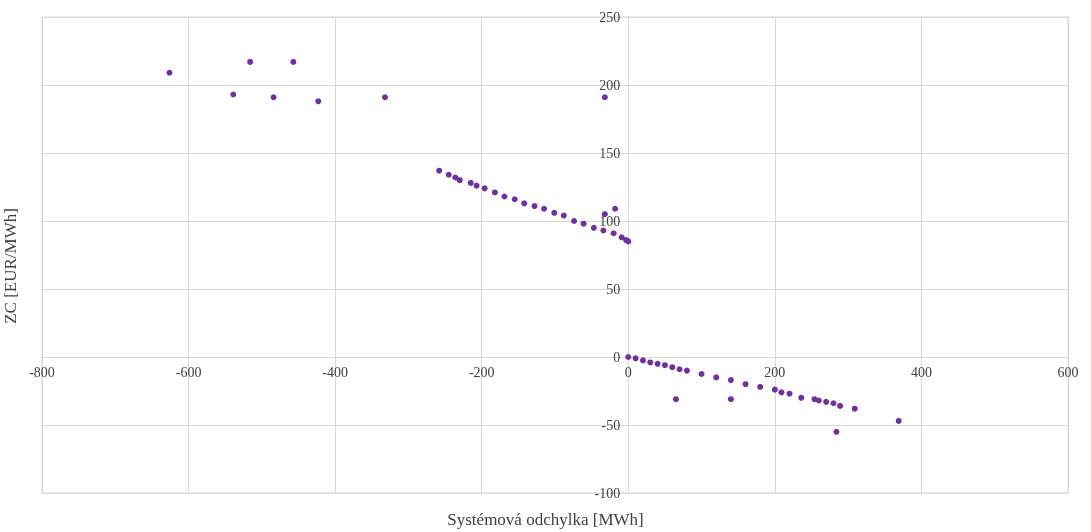 The height and width of the screenshot is (532, 1091). What do you see at coordinates (42, 372) in the screenshot?
I see `x-tick-label: -800` at bounding box center [42, 372].